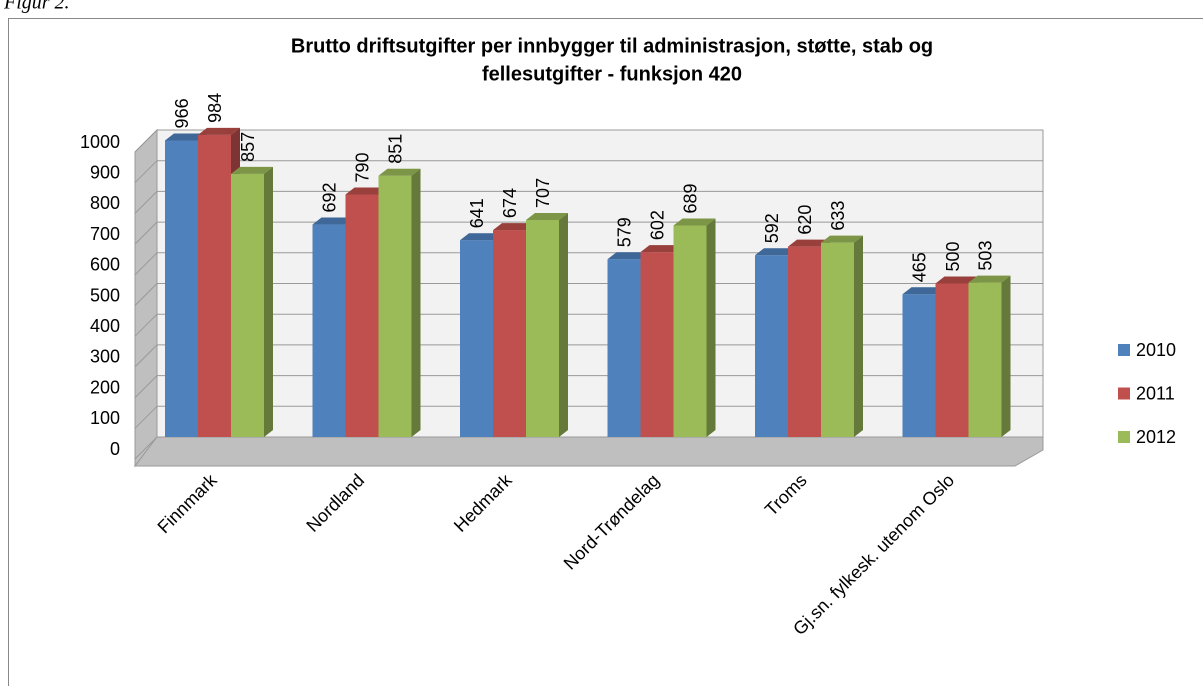 The width and height of the screenshot is (1203, 686). What do you see at coordinates (330, 198) in the screenshot?
I see `data-label: 692` at bounding box center [330, 198].